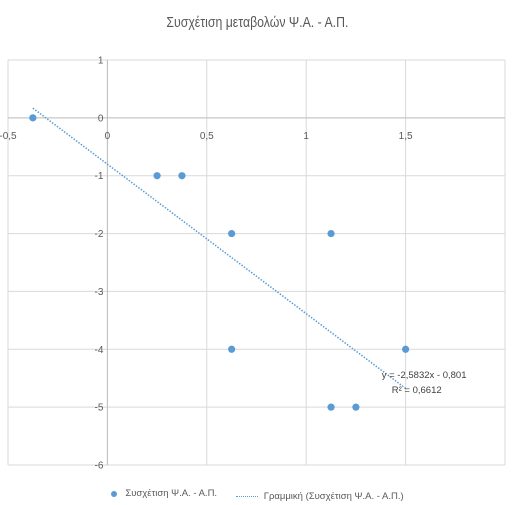  What do you see at coordinates (406, 136) in the screenshot?
I see `x-tick-label: 1,5` at bounding box center [406, 136].